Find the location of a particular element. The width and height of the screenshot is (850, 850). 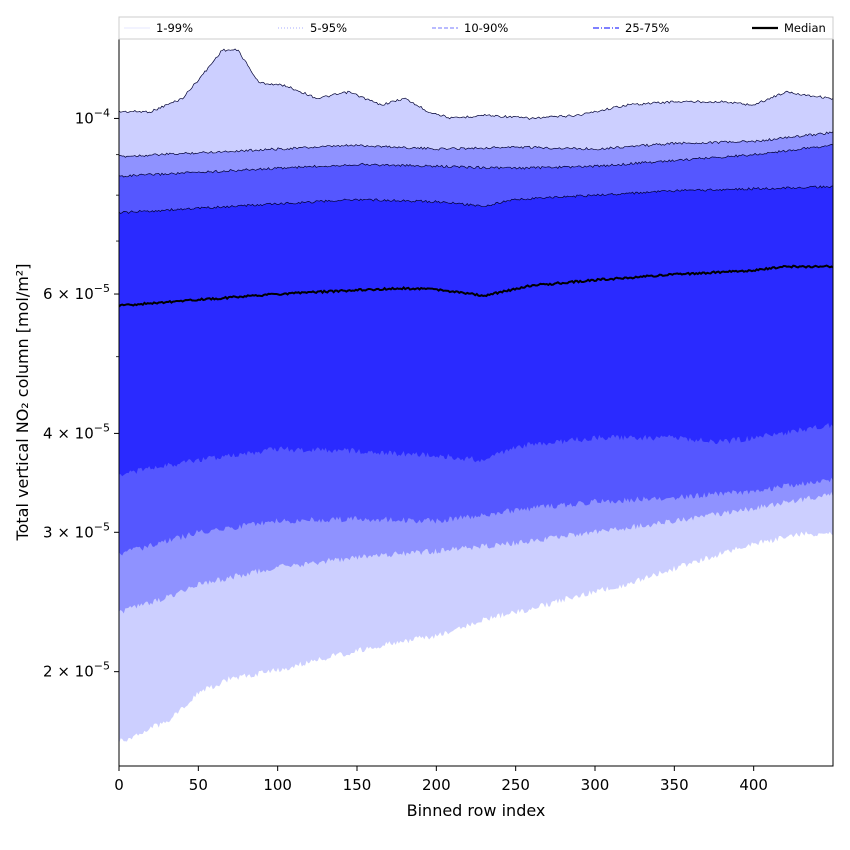

x-tick-label: 0 is located at coordinates (119, 785).